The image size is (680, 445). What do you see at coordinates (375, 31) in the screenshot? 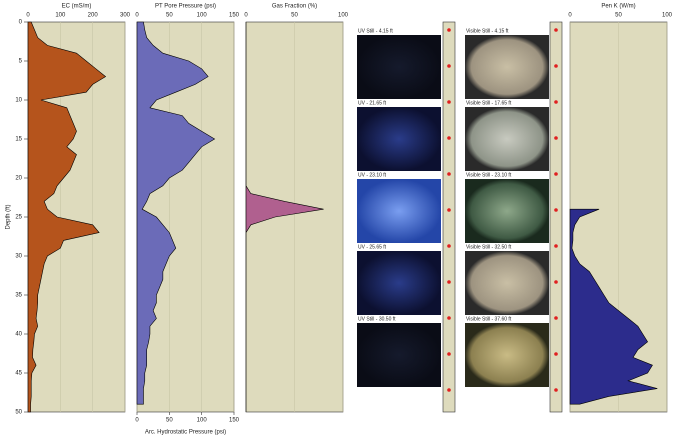
I see `image-label: UV Still - 4.15 ft` at bounding box center [375, 31].